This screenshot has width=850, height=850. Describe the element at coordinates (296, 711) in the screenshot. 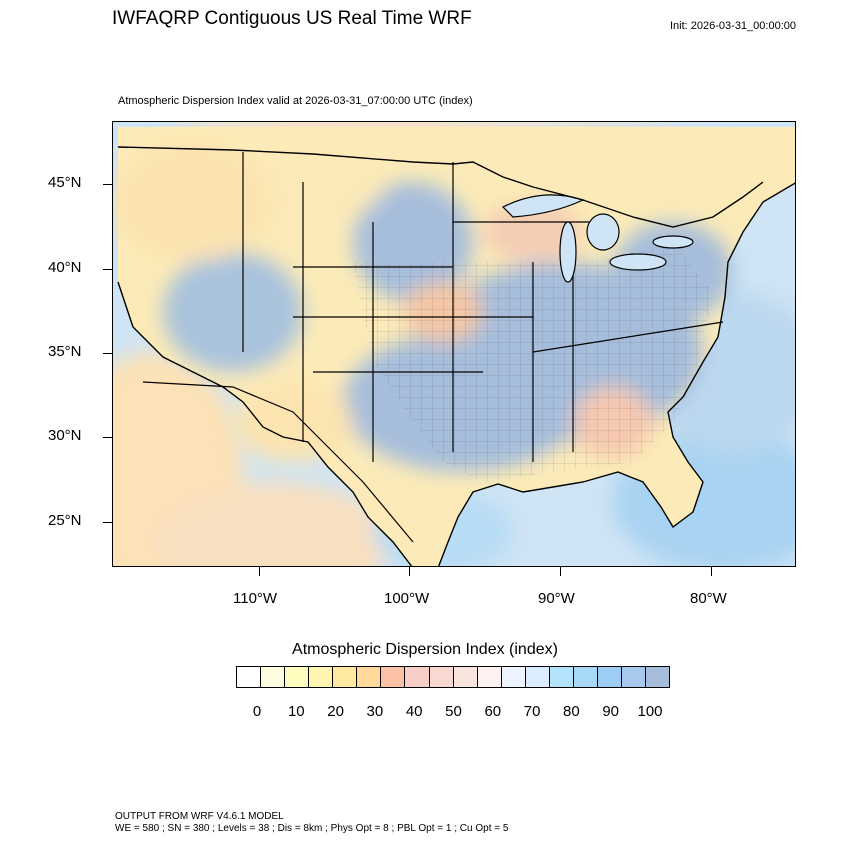

I see `legend-tick-label: 10` at that location.